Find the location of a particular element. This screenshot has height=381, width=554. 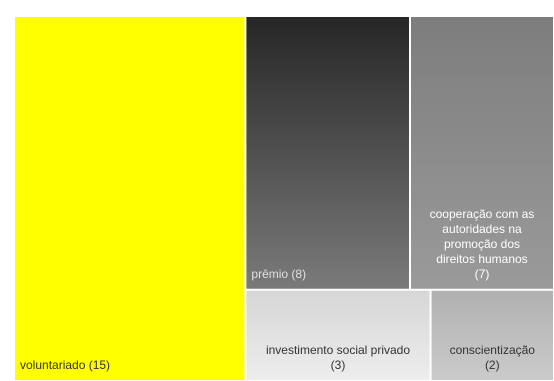

treemap-label-line: promoção dos is located at coordinates (482, 244).